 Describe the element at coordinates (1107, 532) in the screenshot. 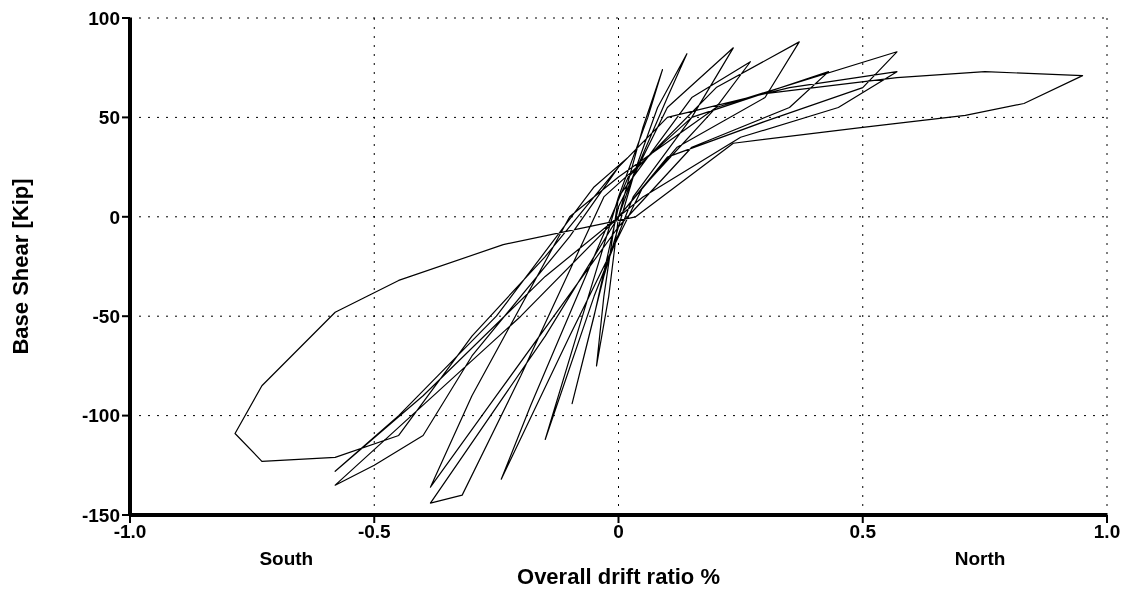

I see `x-tick-label: 1.0` at that location.